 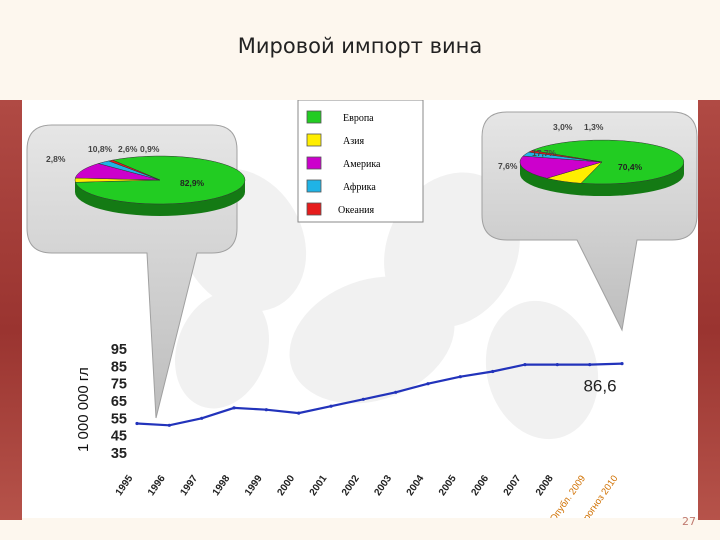 What do you see at coordinates (351, 485) in the screenshot?
I see `x-tick-label: 2002` at bounding box center [351, 485].